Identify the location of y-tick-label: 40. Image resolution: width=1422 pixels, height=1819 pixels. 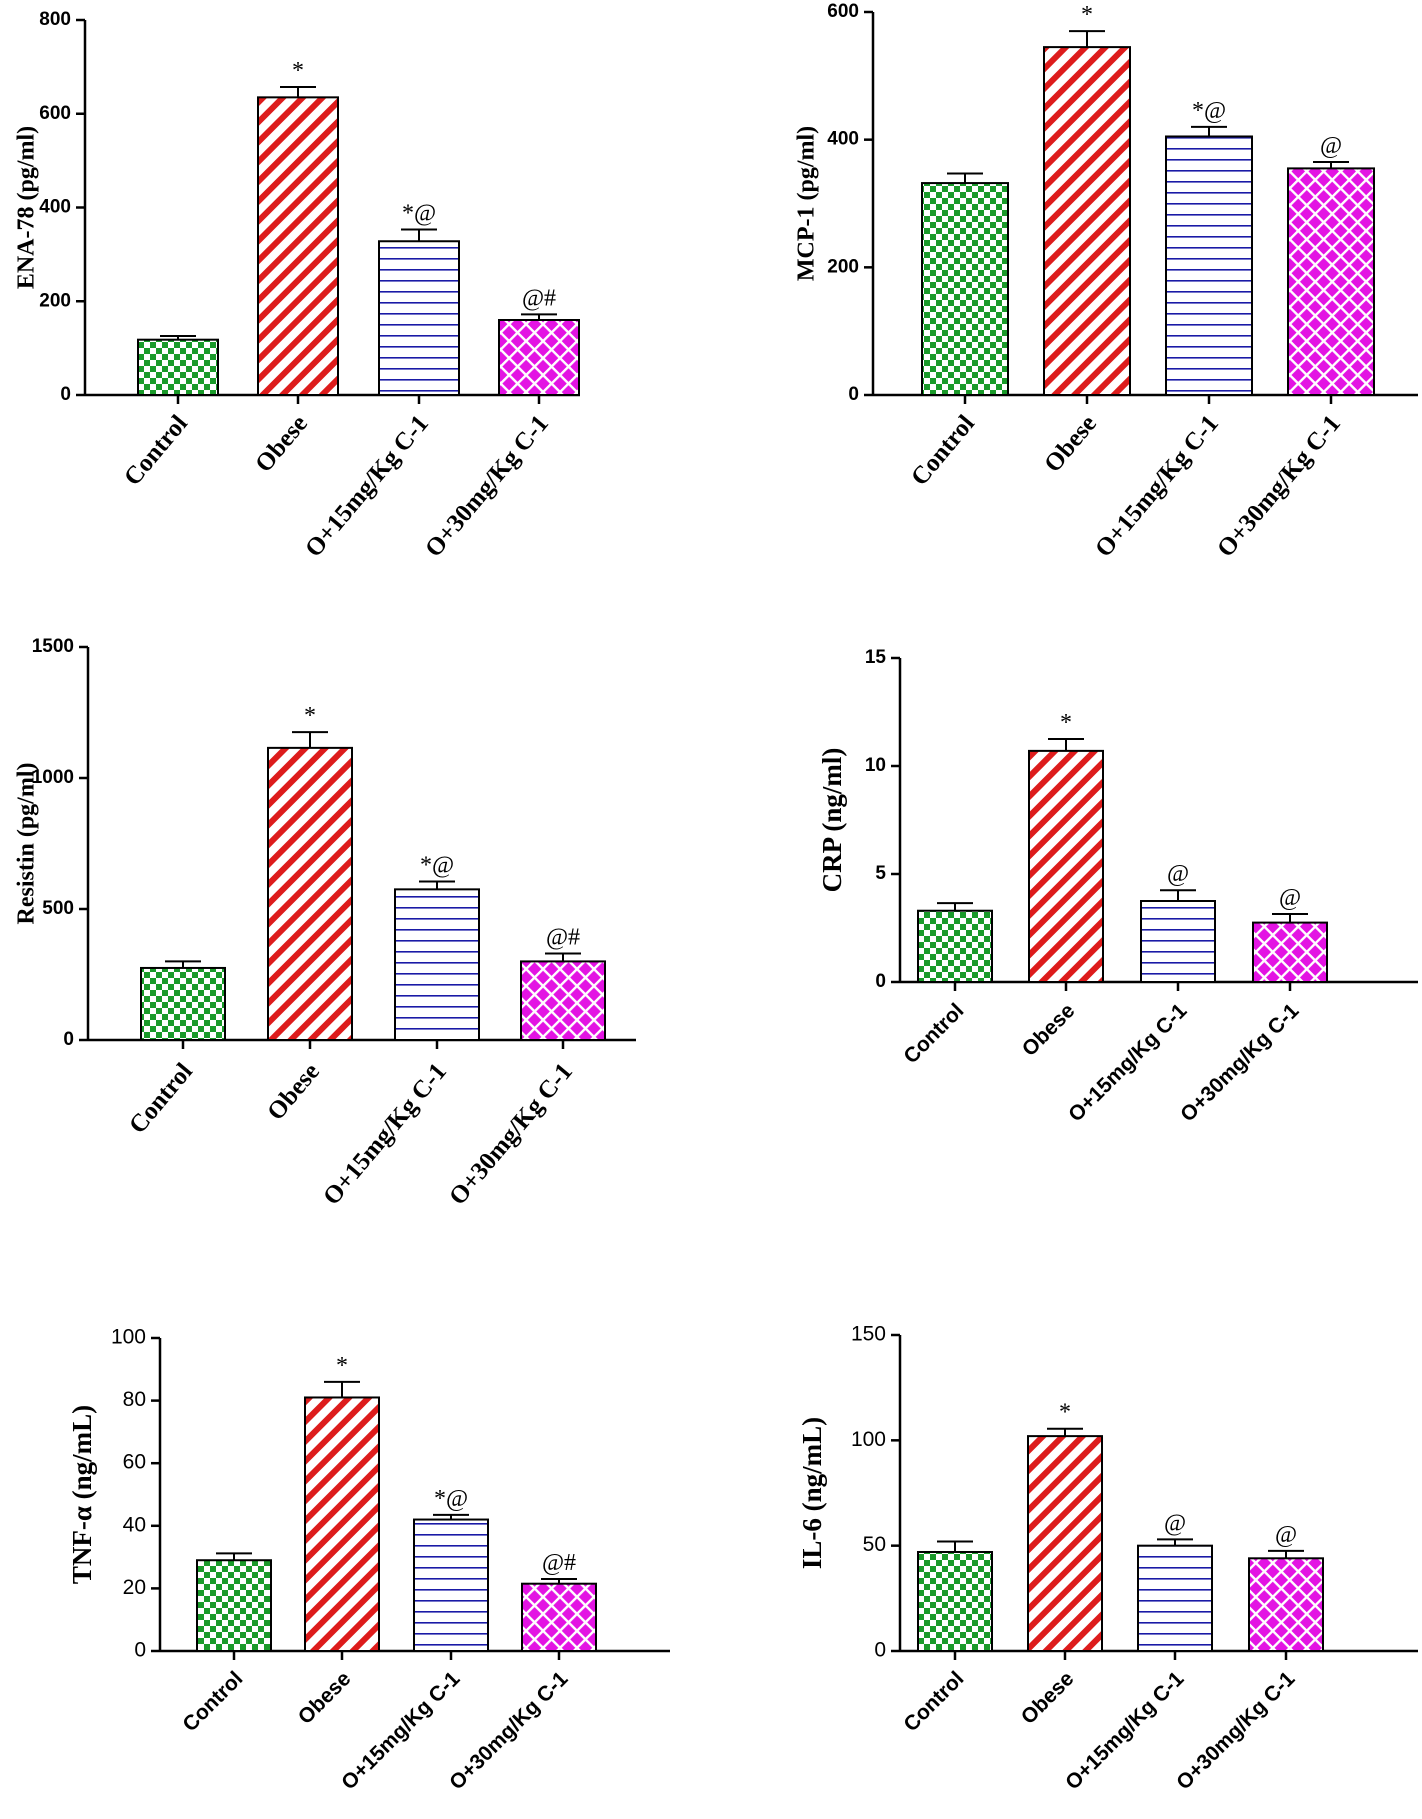
(134, 1524).